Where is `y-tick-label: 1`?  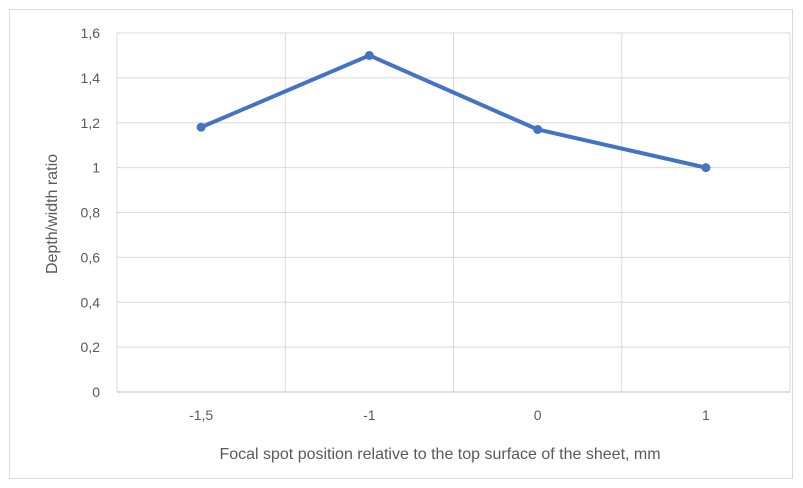 y-tick-label: 1 is located at coordinates (96, 168).